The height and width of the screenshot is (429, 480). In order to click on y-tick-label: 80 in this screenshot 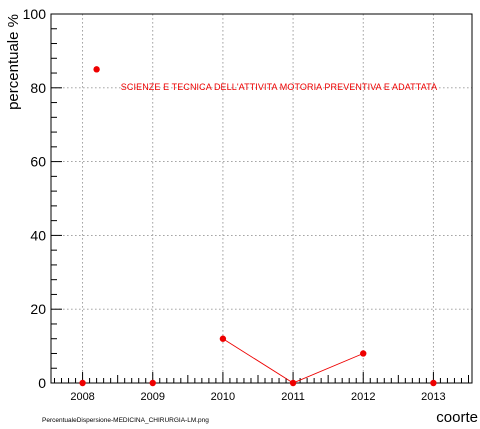, I will do `click(38, 88)`.